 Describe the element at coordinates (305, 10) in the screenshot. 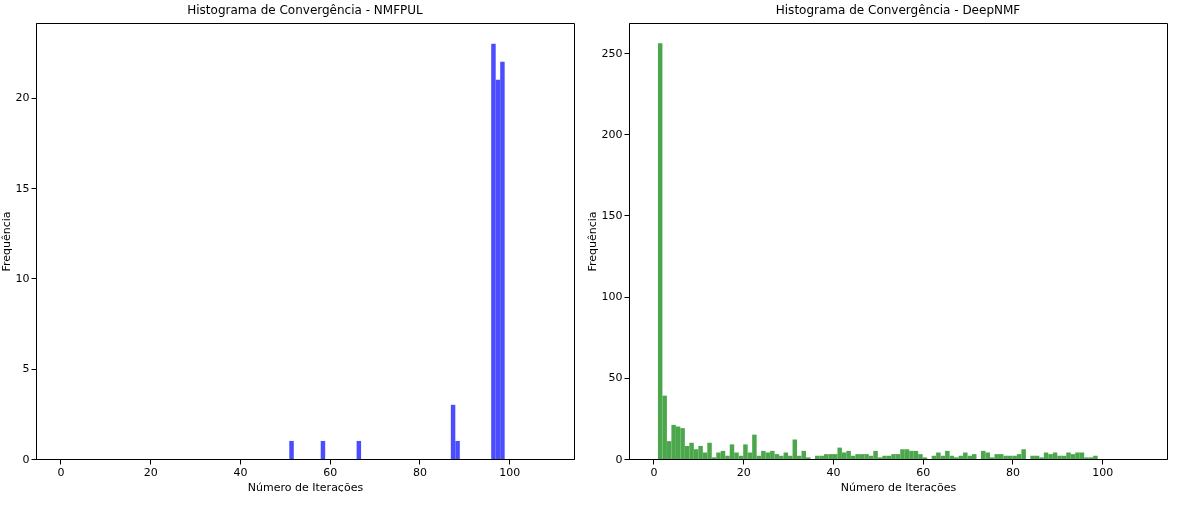

I see `chart-title: Histograma de Convergência - NMFPUL` at that location.